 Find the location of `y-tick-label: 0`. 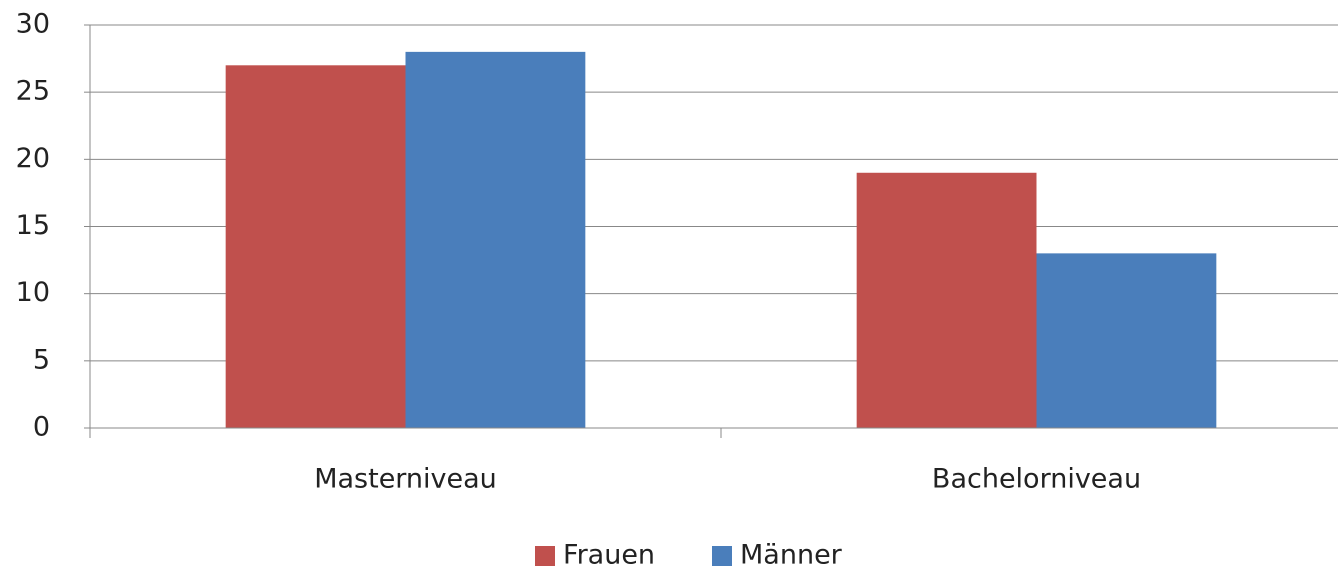

y-tick-label: 0 is located at coordinates (41, 427).